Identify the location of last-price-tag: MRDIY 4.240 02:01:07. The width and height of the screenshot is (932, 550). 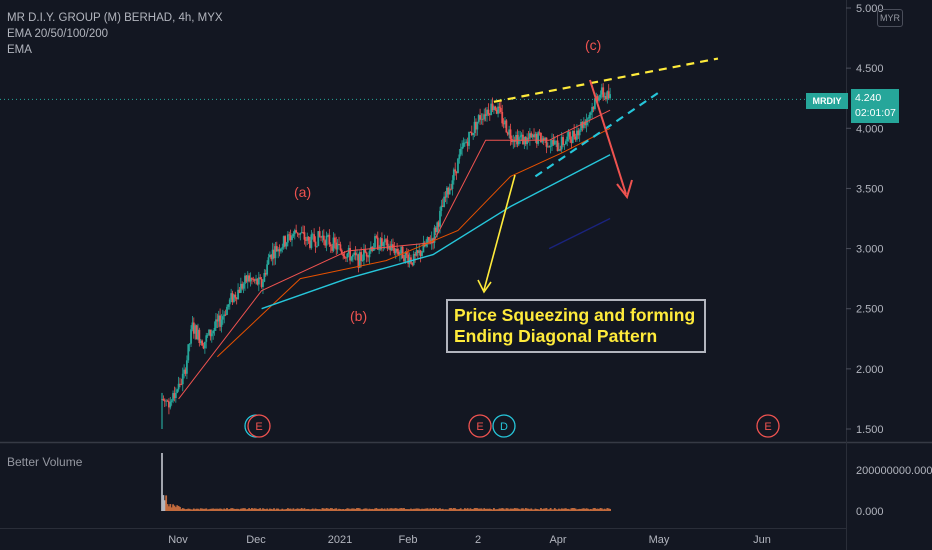
(852, 106).